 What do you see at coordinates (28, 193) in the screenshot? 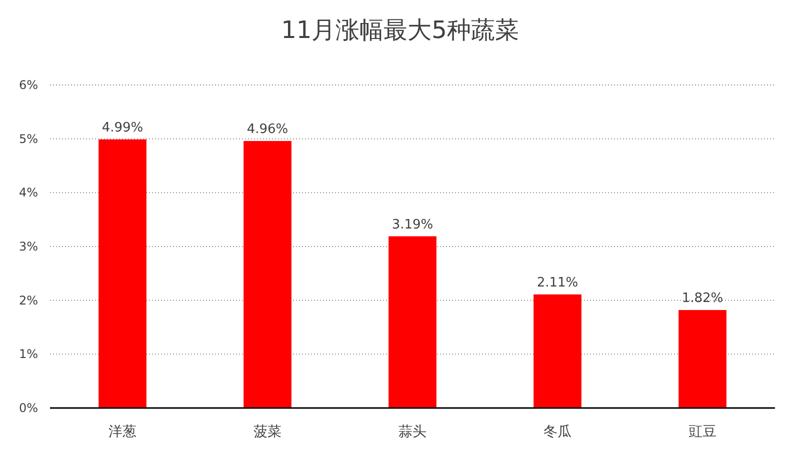
I see `y-tick-label: 4%` at bounding box center [28, 193].